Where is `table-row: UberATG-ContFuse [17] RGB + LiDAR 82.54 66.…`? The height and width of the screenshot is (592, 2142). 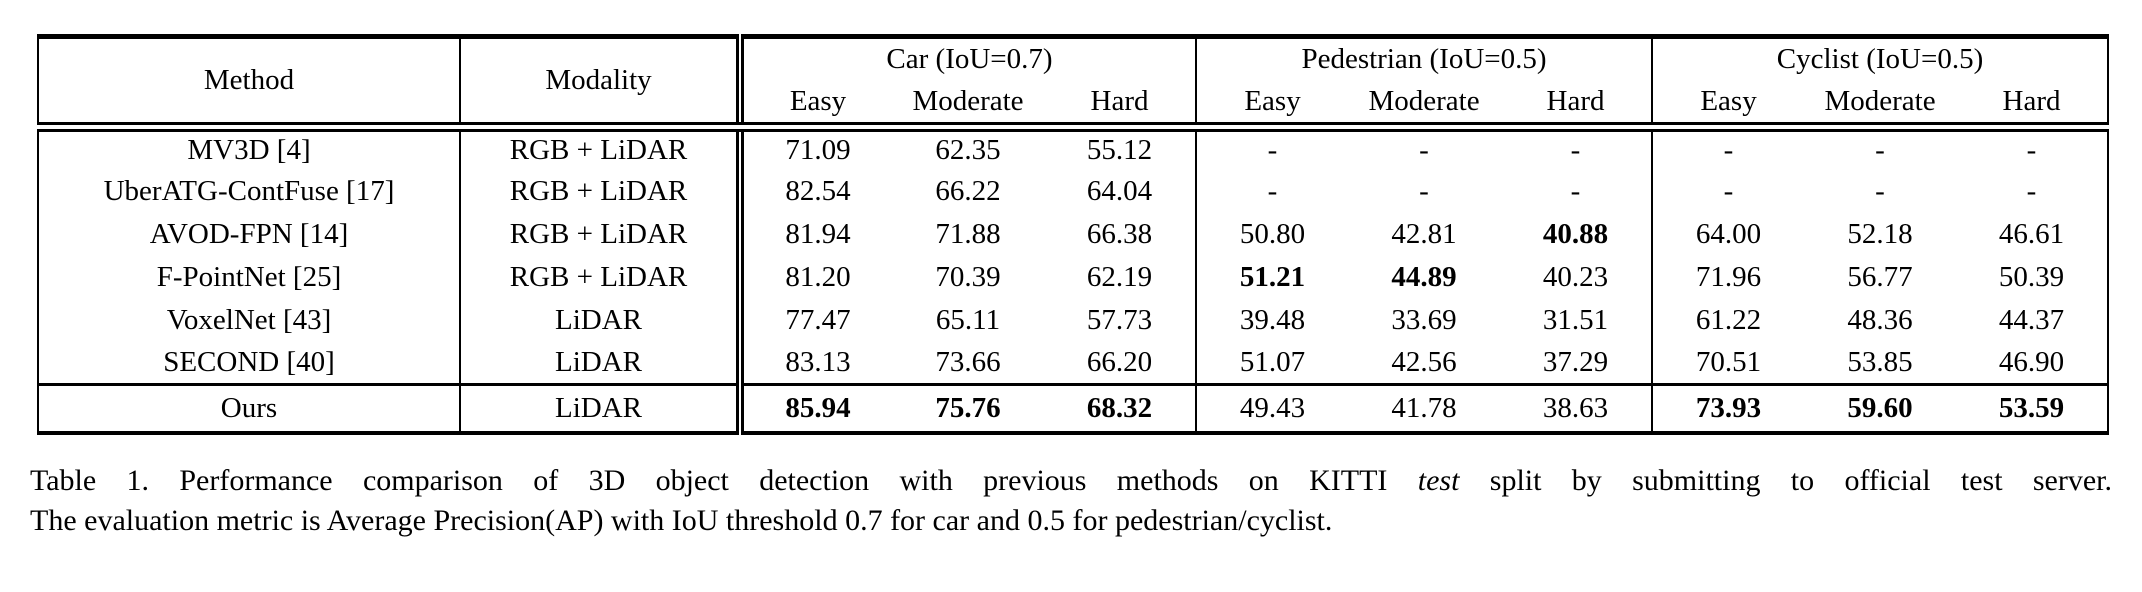 table-row: UberATG-ContFuse [17] RGB + LiDAR 82.54 66.… is located at coordinates (1073, 191).